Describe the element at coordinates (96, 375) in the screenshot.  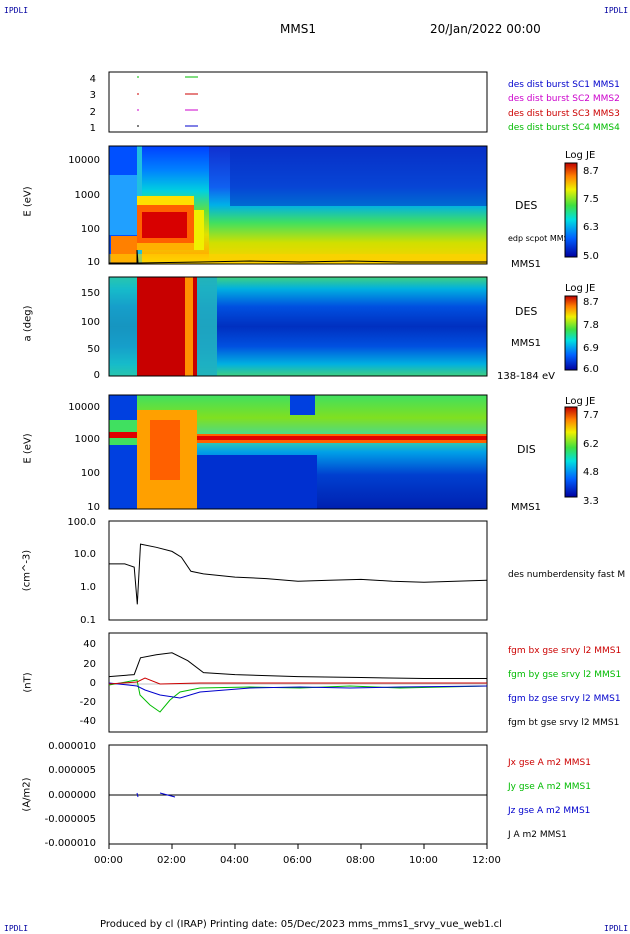
I see `panel3-tick: 0` at that location.